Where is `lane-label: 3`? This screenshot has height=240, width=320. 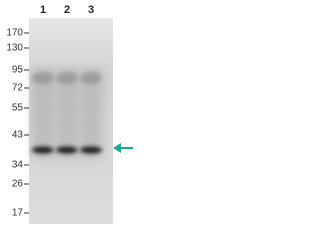 lane-label: 3 is located at coordinates (91, 10).